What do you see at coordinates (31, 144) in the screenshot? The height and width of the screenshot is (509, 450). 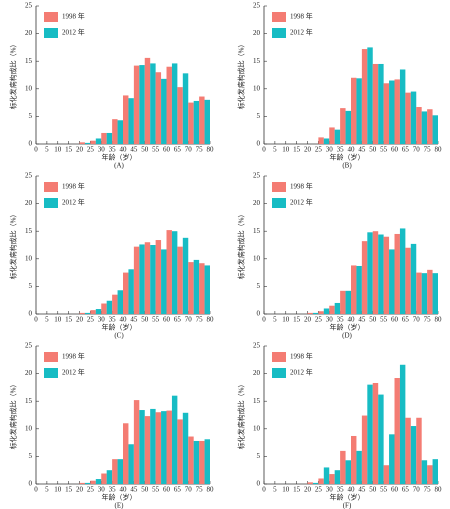 I see `y-tick-label: 0` at bounding box center [31, 144].